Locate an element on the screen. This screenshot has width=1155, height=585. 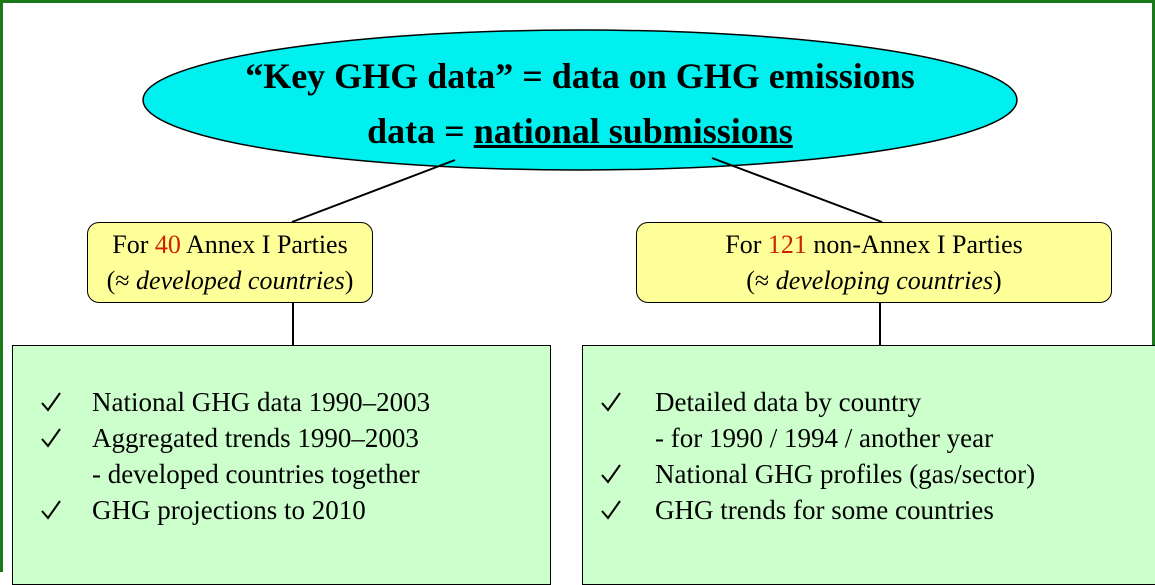
list-item: GHG projections to 2010 is located at coordinates (229, 510).